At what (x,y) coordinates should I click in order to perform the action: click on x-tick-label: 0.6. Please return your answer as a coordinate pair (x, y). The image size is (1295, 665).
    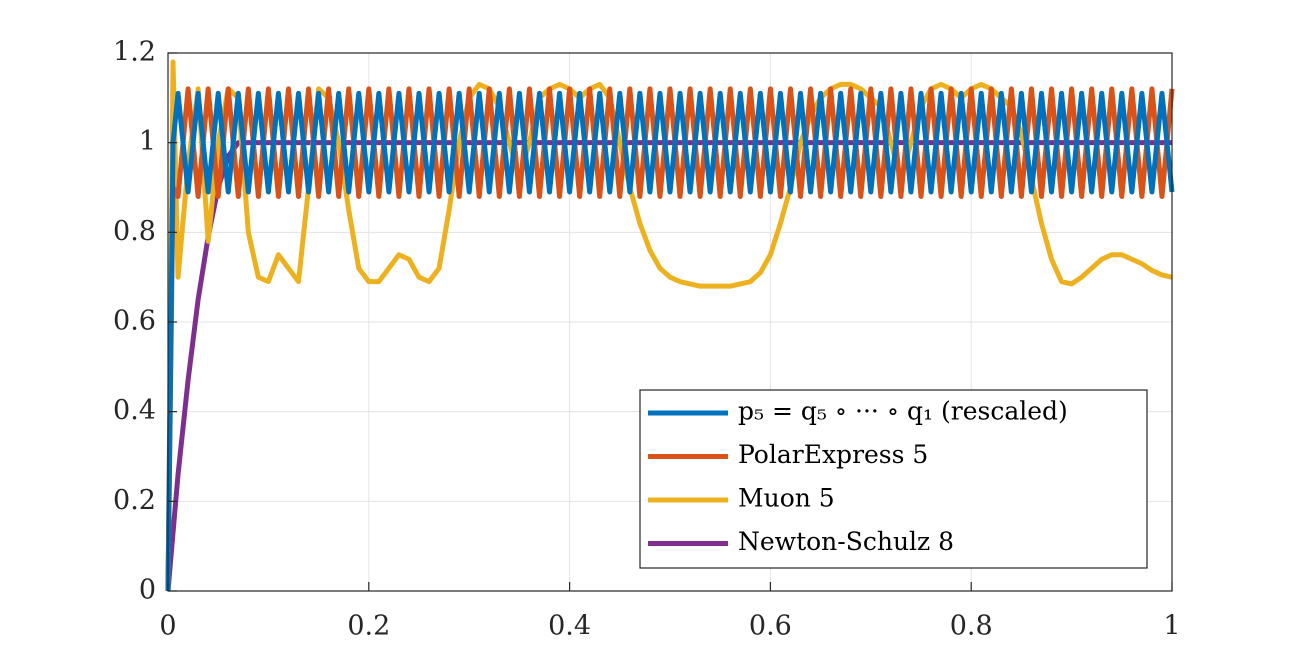
    Looking at the image, I should click on (770, 626).